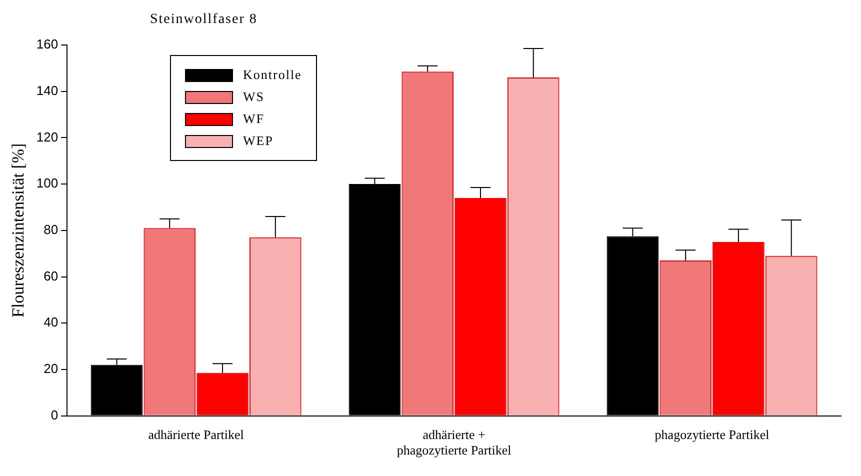 The image size is (861, 476). I want to click on x-tick-label: adhärierte Partikel, so click(196, 434).